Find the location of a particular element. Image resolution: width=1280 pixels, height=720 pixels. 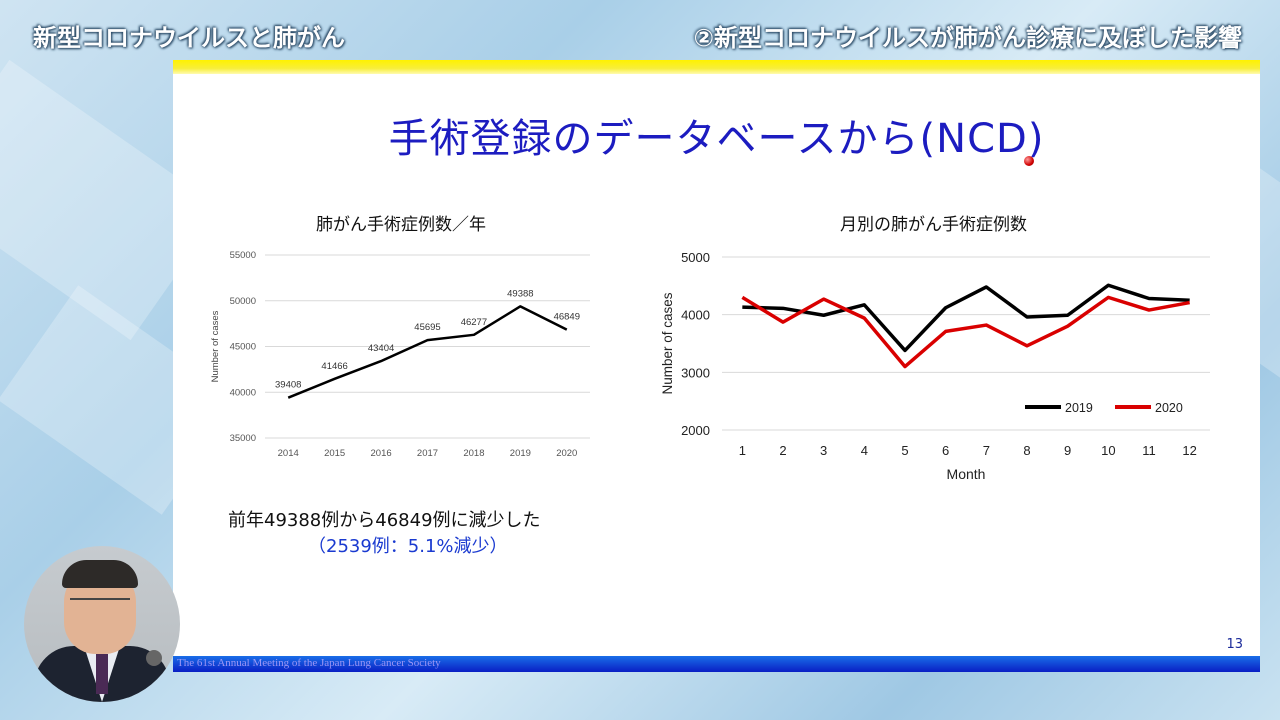

x-tick-label: 9 is located at coordinates (1067, 450).